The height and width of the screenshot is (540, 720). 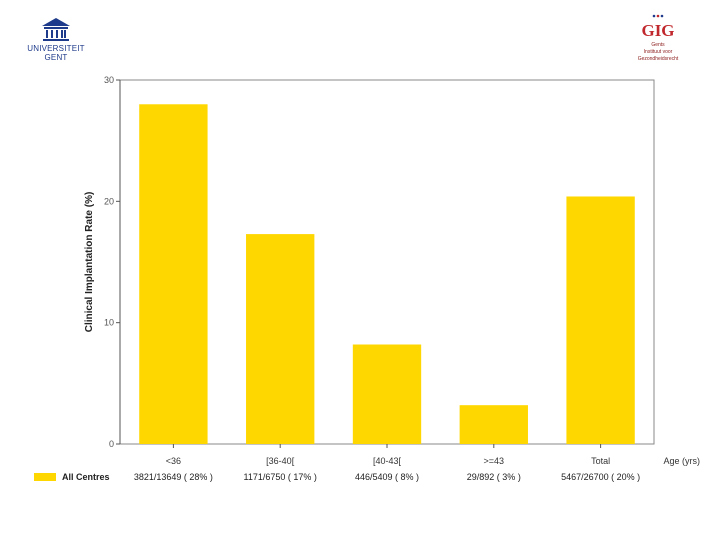 What do you see at coordinates (111, 444) in the screenshot?
I see `y-tick-label: 0` at bounding box center [111, 444].